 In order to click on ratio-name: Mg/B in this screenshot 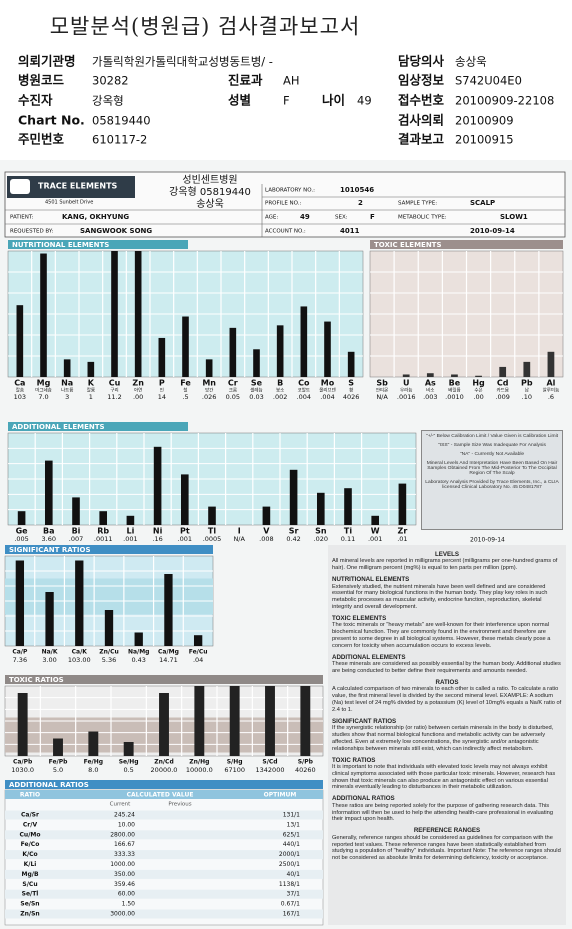, I will do `click(29, 874)`.